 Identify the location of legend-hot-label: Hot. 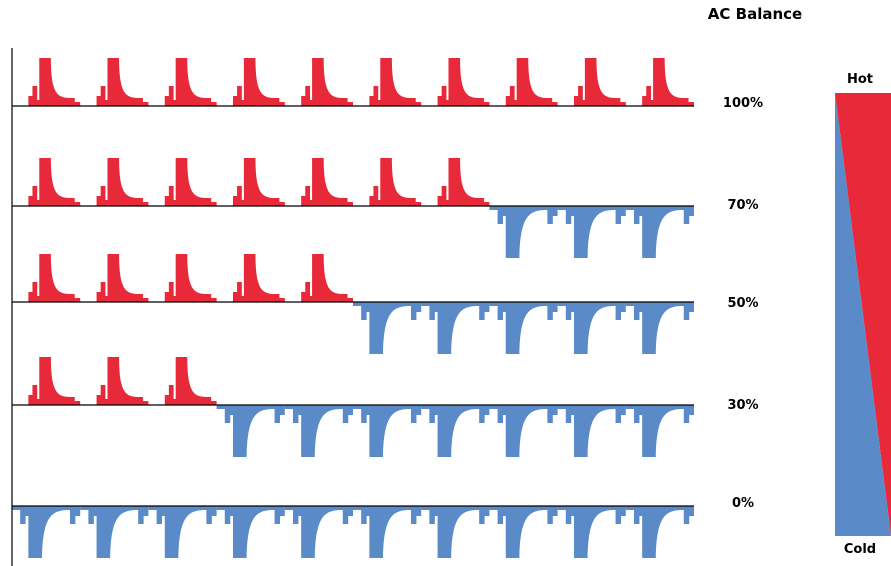
(860, 79).